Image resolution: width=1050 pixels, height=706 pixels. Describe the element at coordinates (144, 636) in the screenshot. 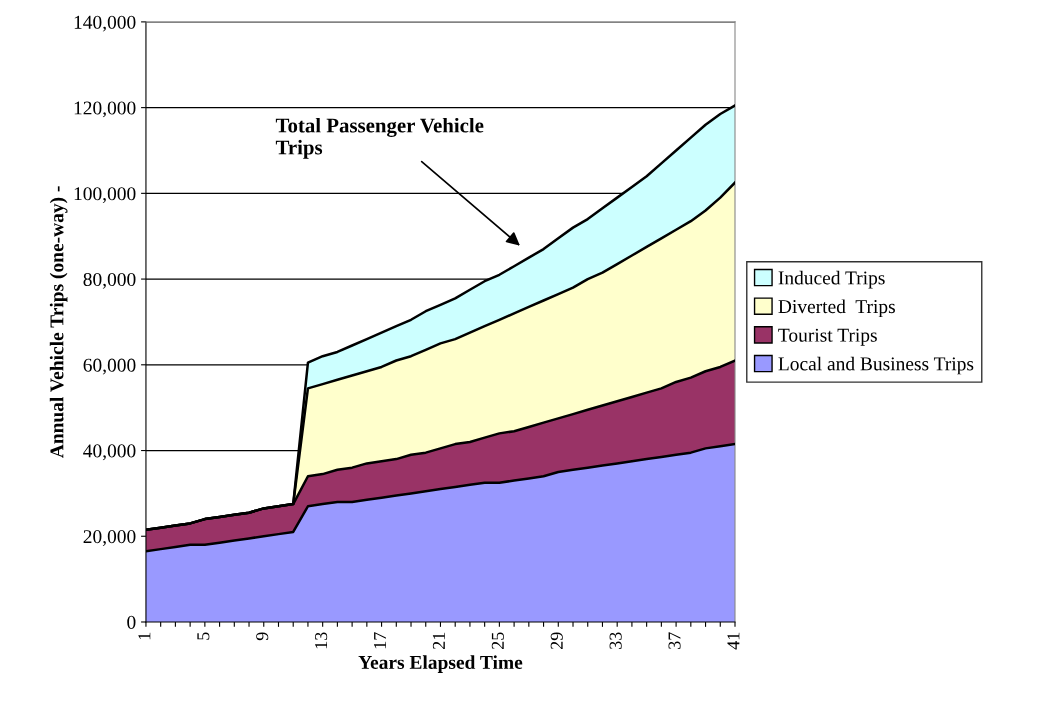

I see `x-tick-label: 1` at that location.